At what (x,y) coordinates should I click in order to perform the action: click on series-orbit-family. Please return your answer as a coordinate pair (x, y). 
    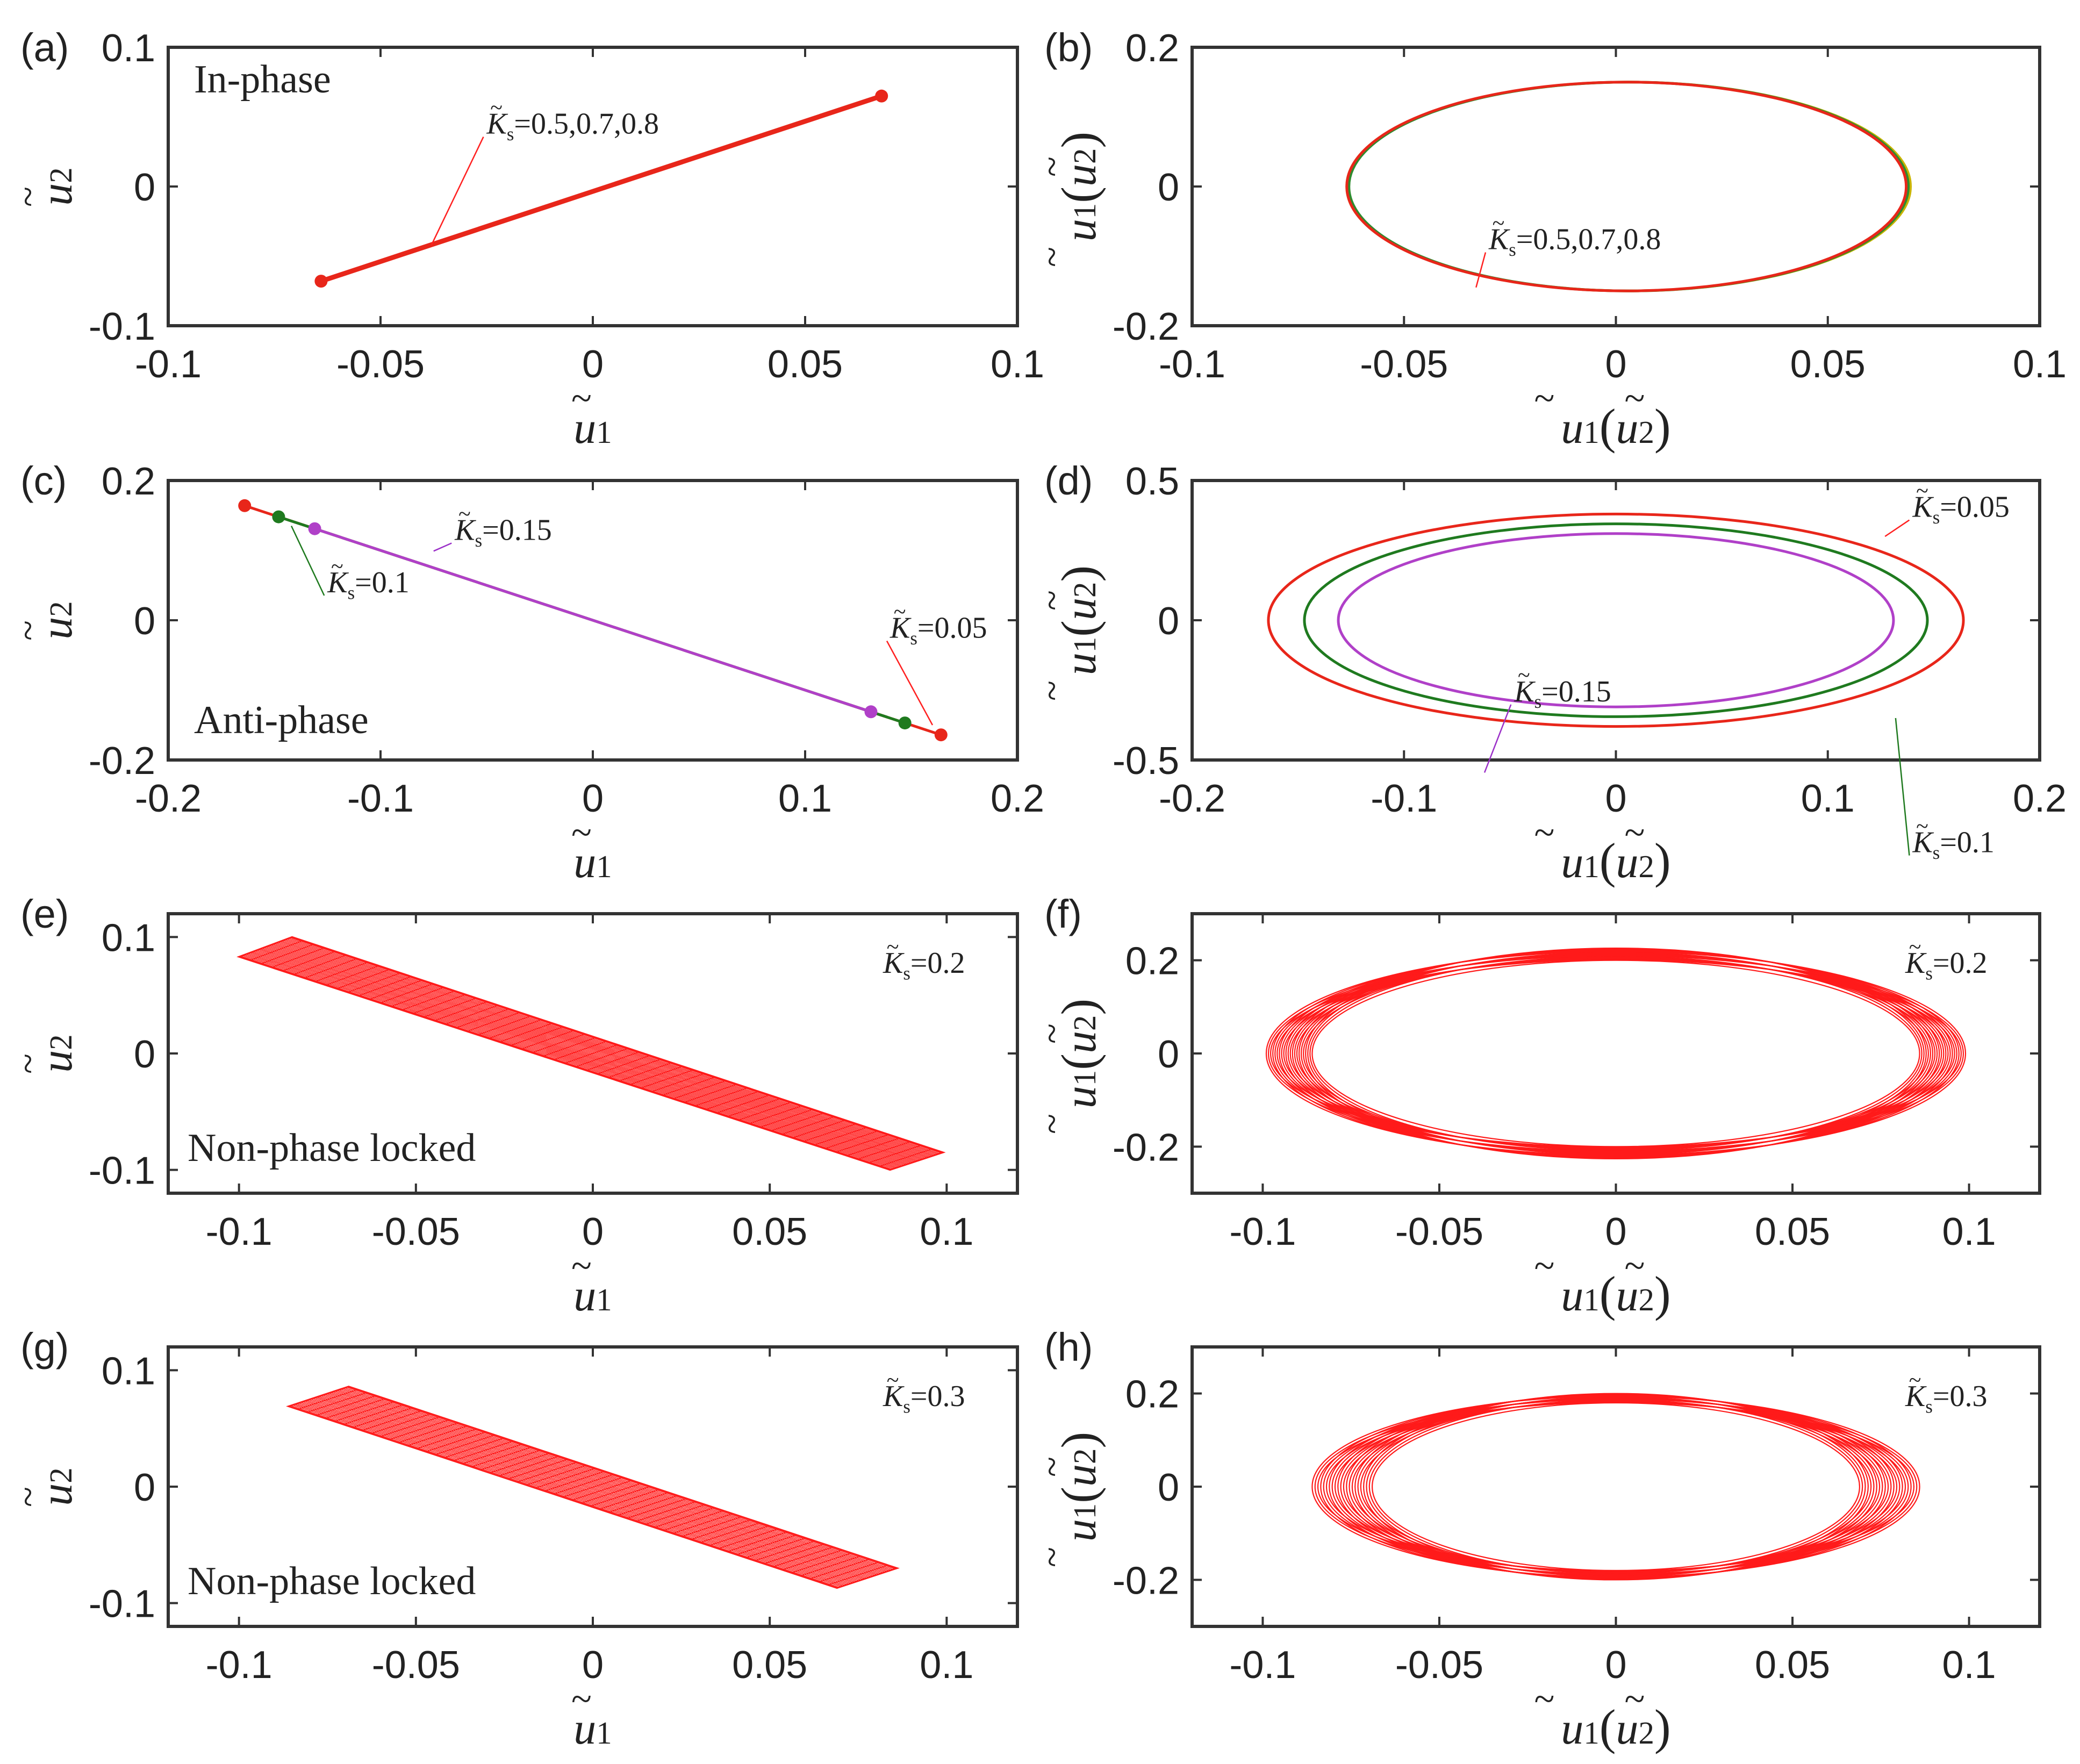
    Looking at the image, I should click on (1616, 1487).